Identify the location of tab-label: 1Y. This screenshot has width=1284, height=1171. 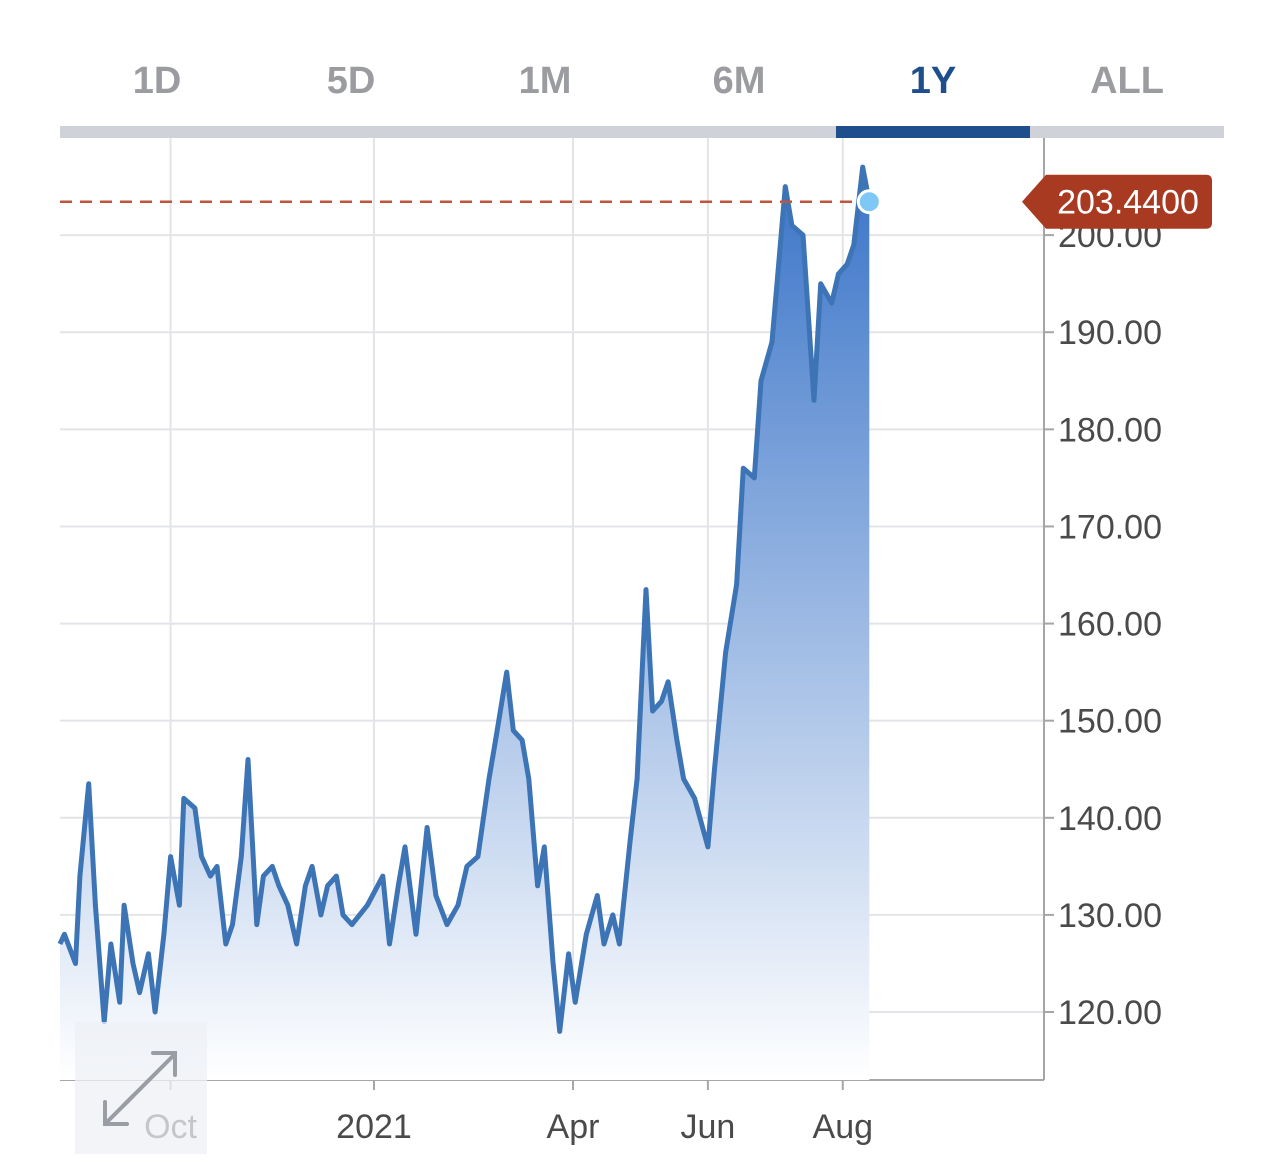
(933, 81).